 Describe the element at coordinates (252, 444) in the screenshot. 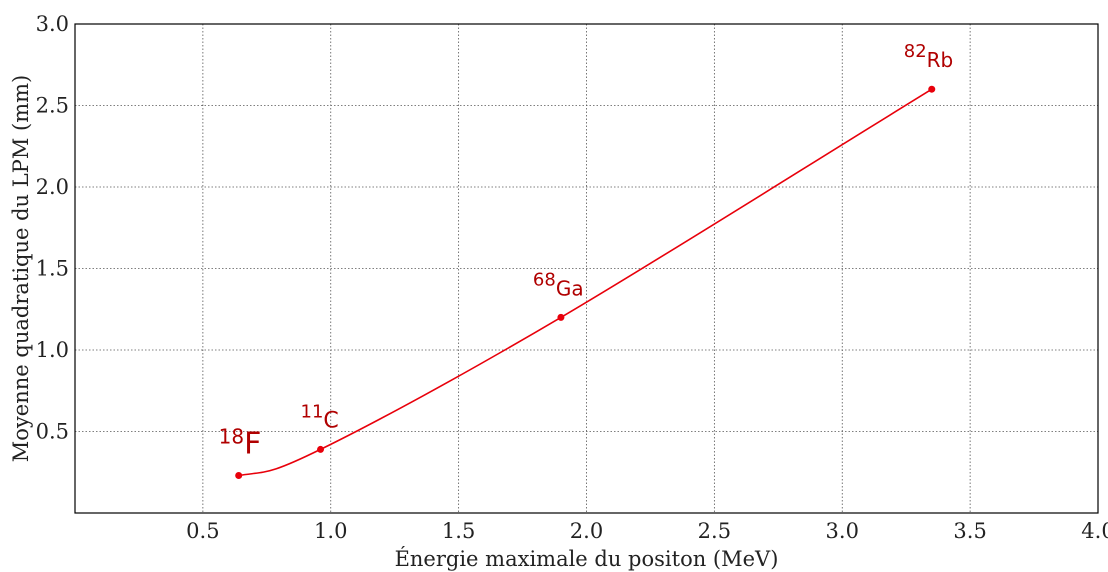

I see `isotope-symbol: F` at that location.